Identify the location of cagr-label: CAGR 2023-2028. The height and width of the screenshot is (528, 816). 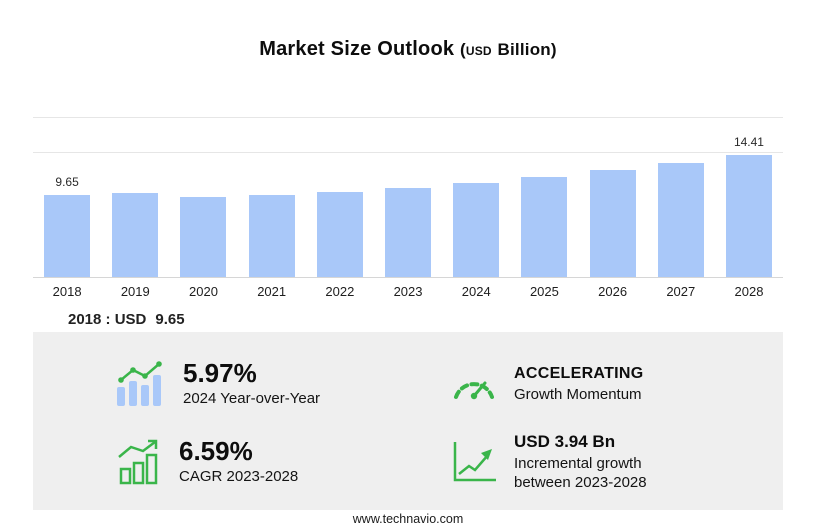
(239, 477).